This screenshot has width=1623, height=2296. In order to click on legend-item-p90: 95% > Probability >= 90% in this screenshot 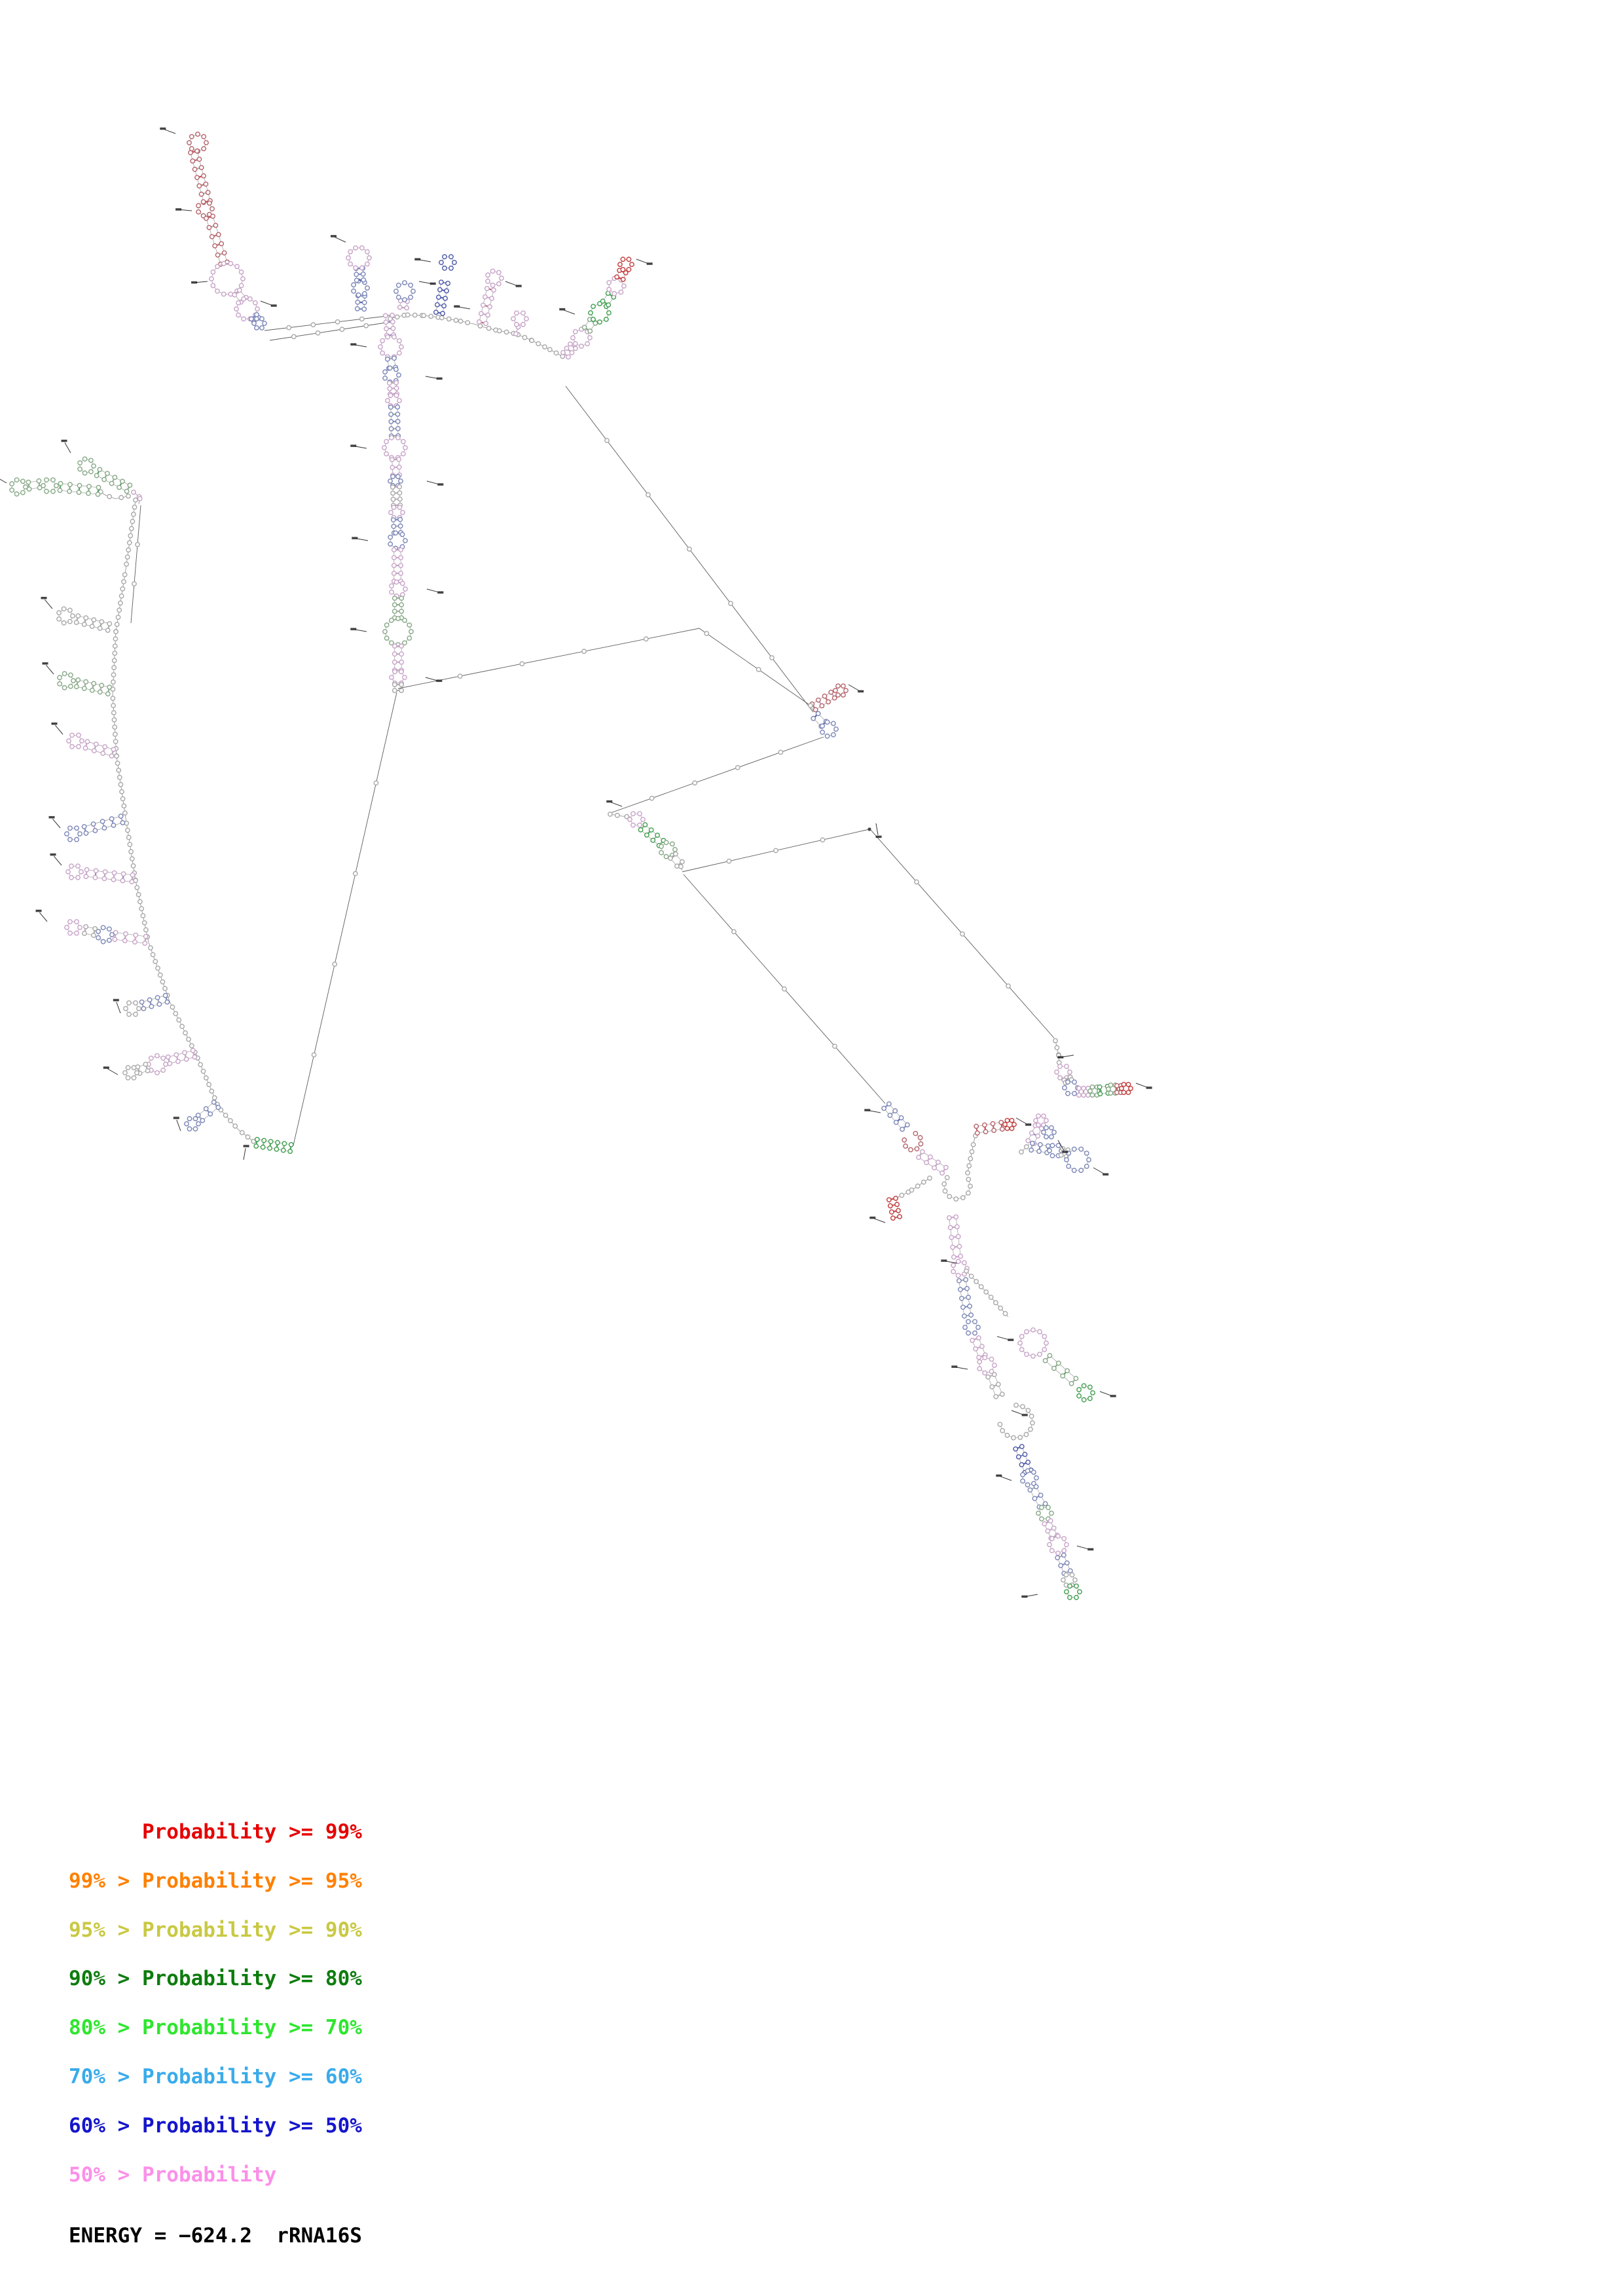, I will do `click(215, 1930)`.